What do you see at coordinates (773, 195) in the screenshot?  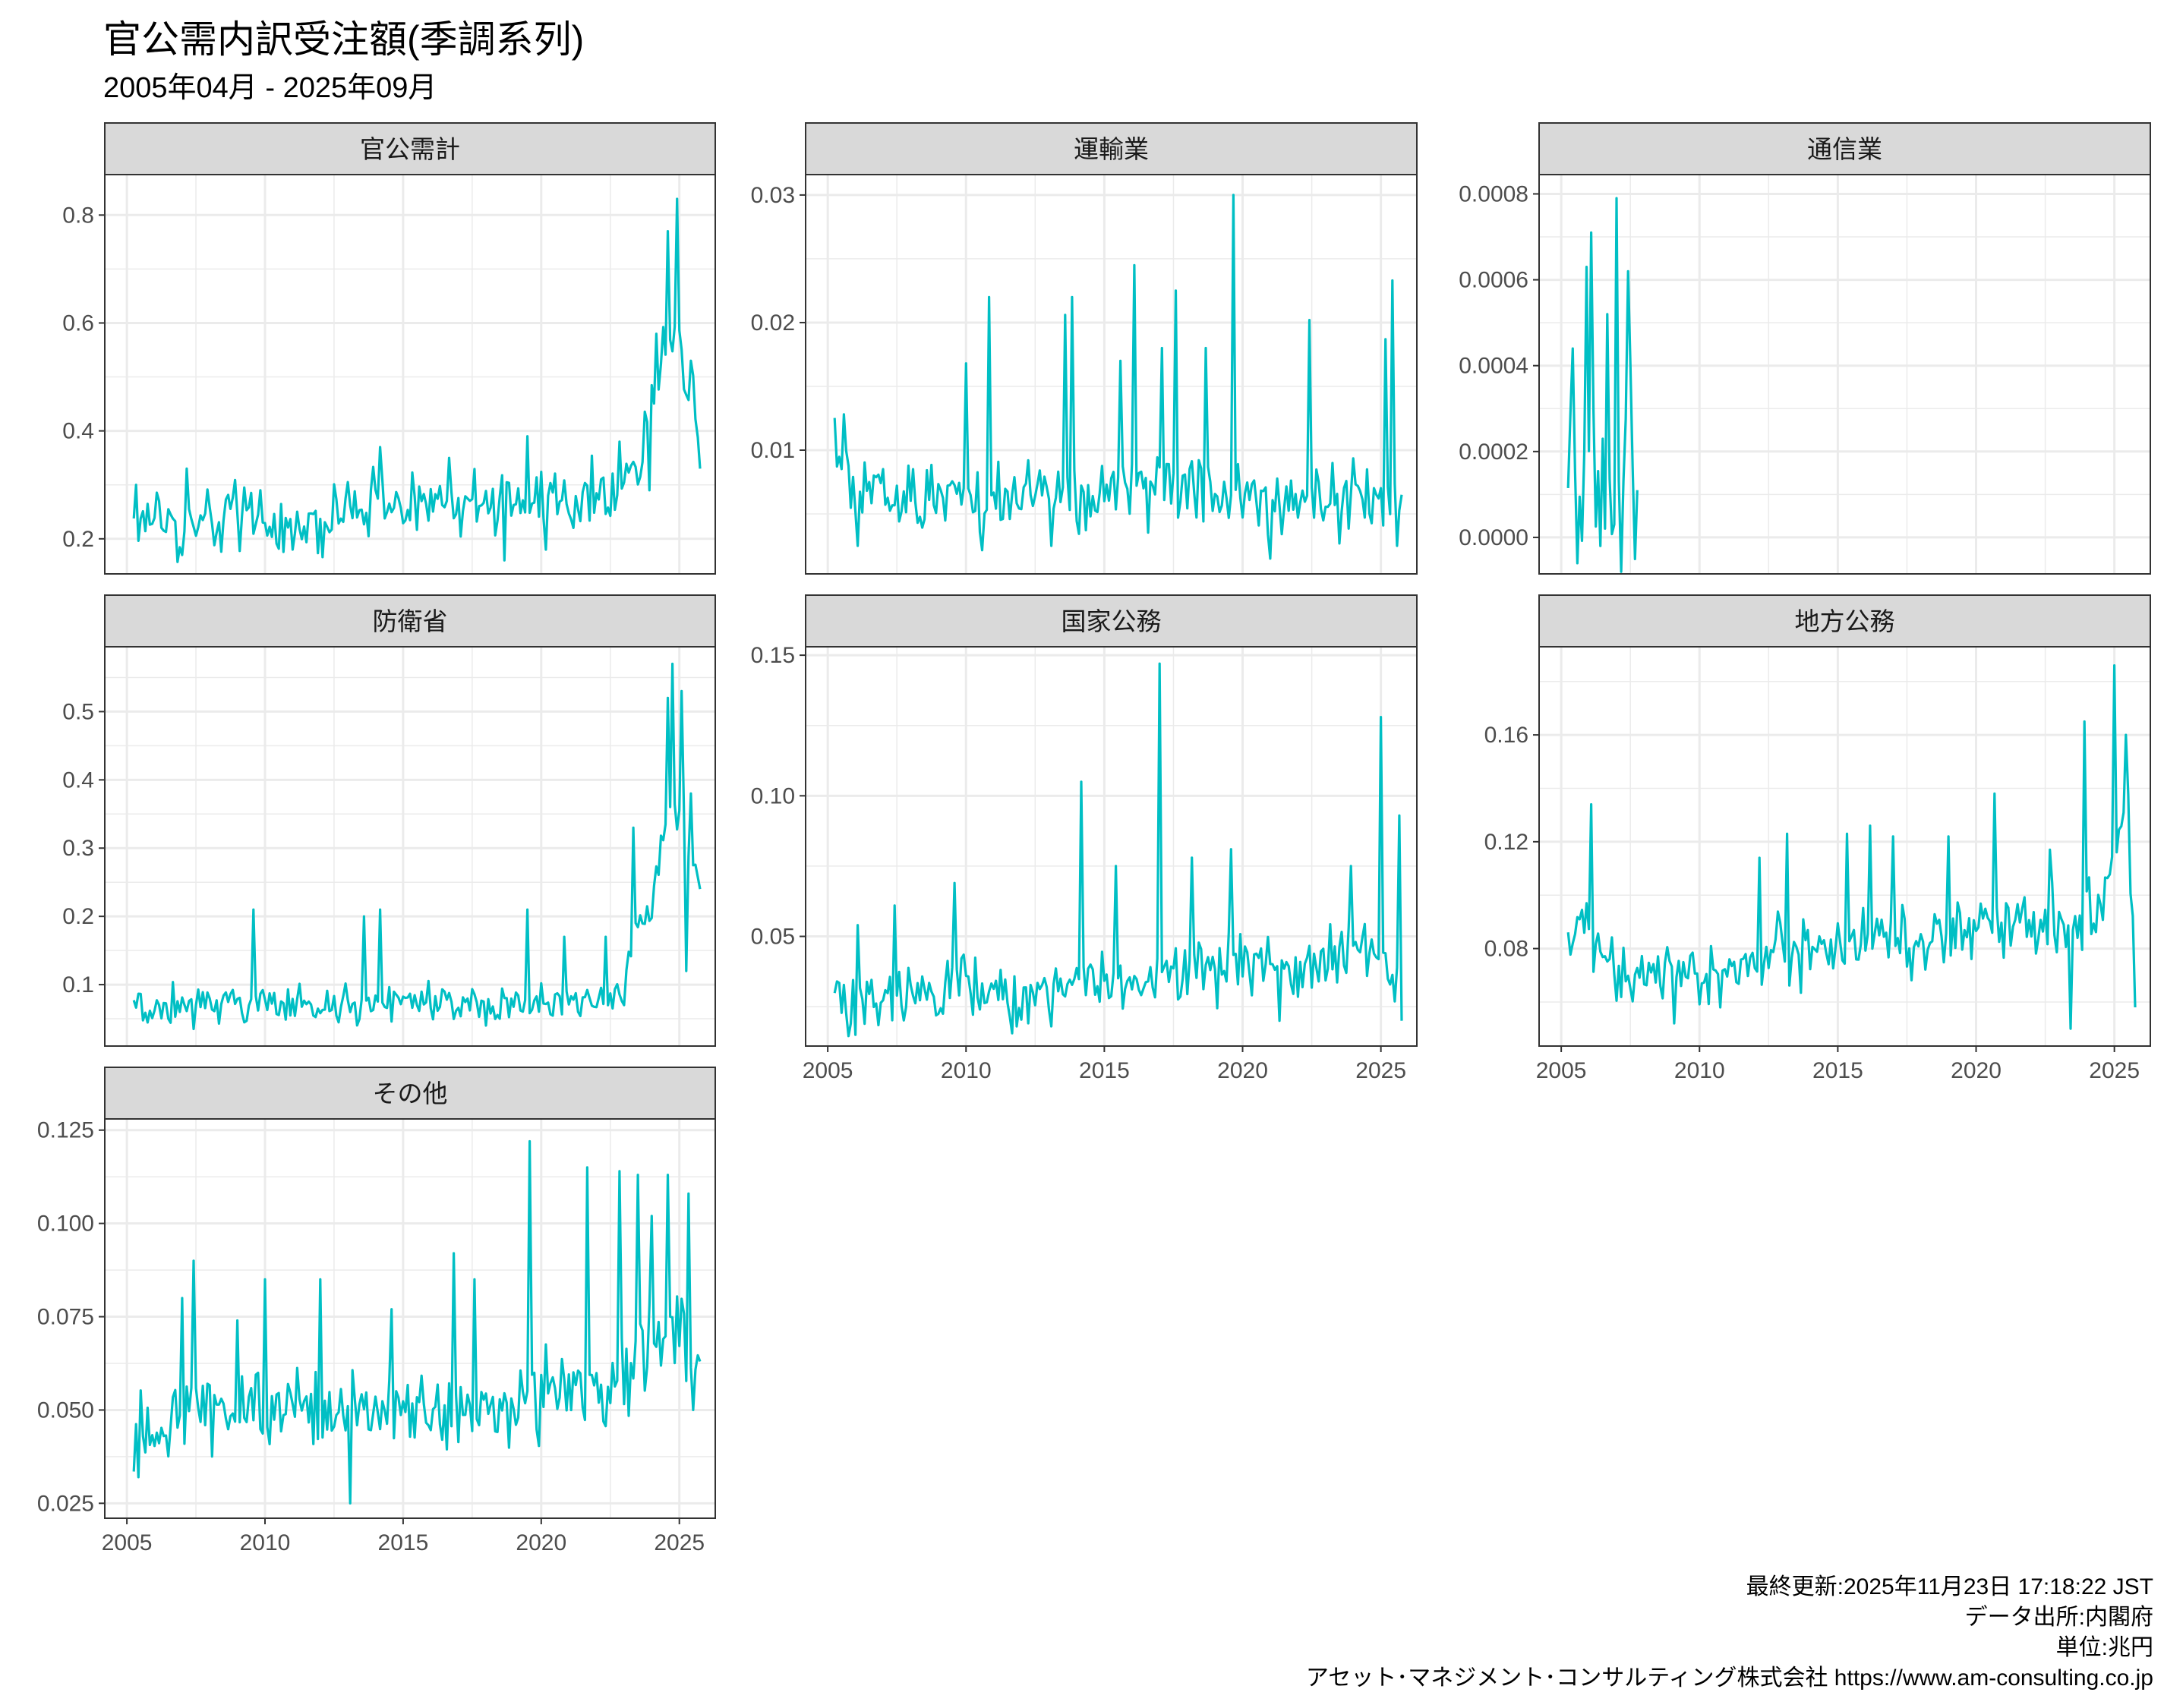 I see `y-tick-label: 0.03` at bounding box center [773, 195].